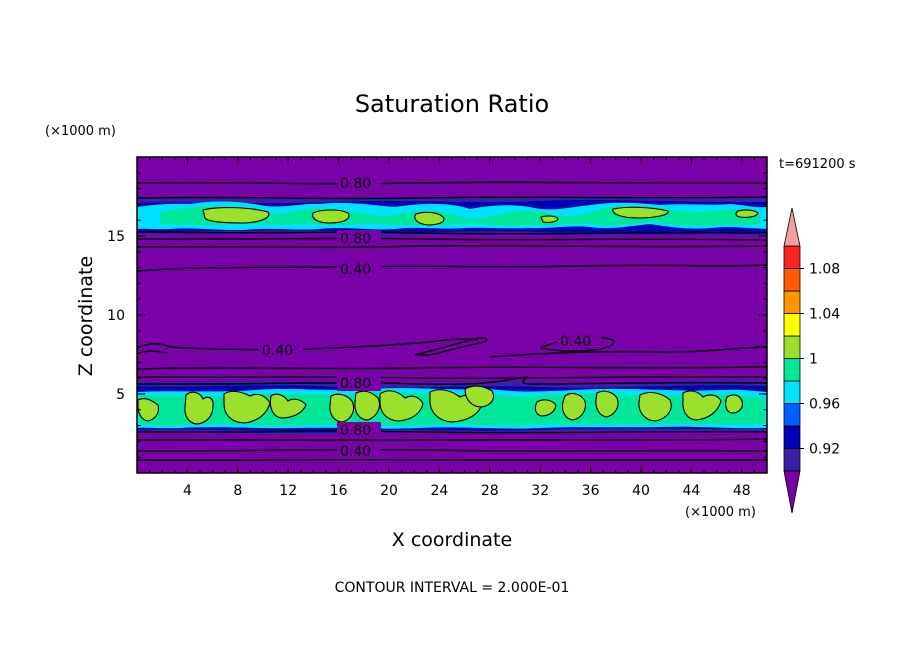  Describe the element at coordinates (452, 540) in the screenshot. I see `x-axis-title: X coordinate` at that location.